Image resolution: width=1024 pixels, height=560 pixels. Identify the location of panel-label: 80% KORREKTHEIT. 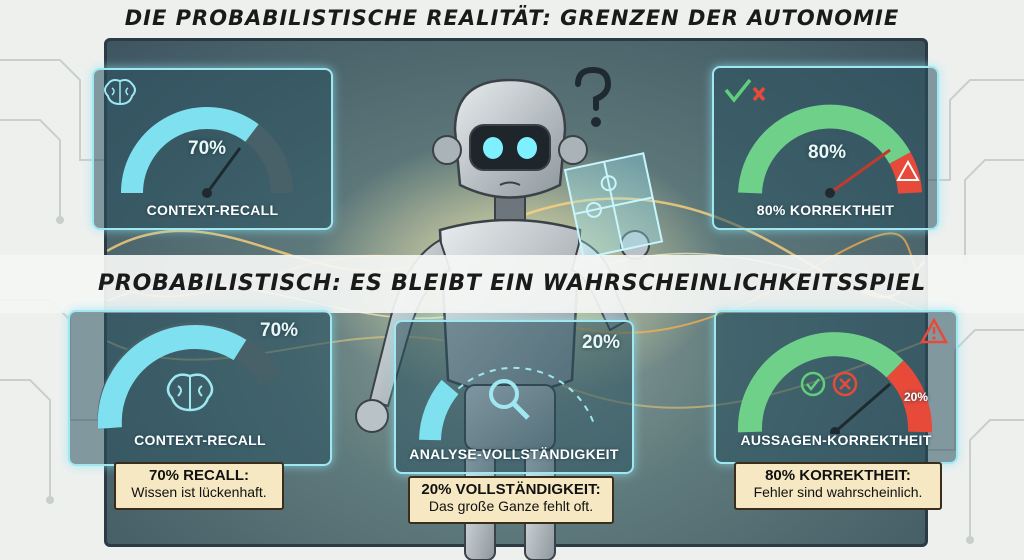
(825, 210).